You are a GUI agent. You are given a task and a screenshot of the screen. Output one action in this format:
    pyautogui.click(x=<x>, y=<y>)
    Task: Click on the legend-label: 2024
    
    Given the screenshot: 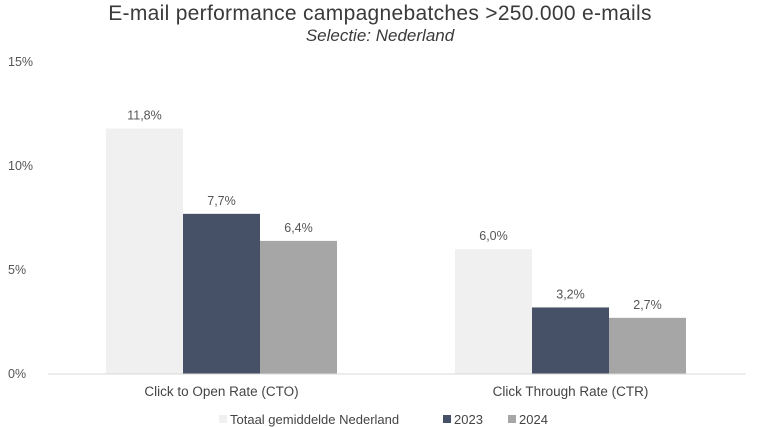 What is the action you would take?
    pyautogui.click(x=533, y=419)
    